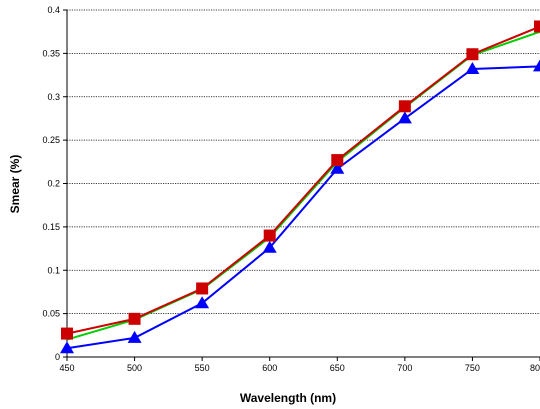 The height and width of the screenshot is (409, 540). I want to click on y-tick-label: 0.15, so click(51, 227).